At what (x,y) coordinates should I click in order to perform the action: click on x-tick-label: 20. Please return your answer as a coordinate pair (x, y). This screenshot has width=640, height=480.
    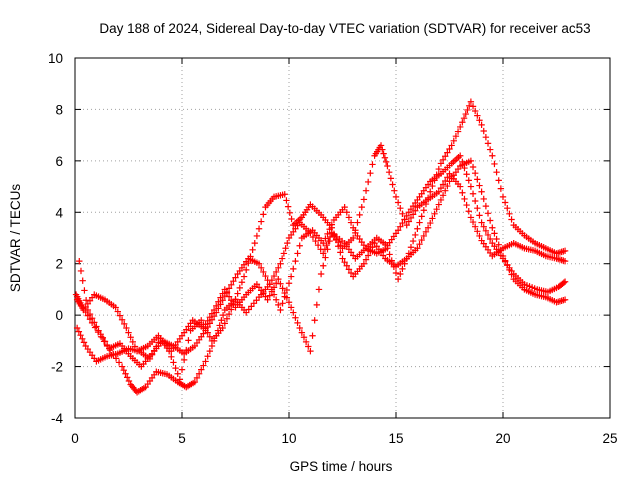
    Looking at the image, I should click on (502, 438).